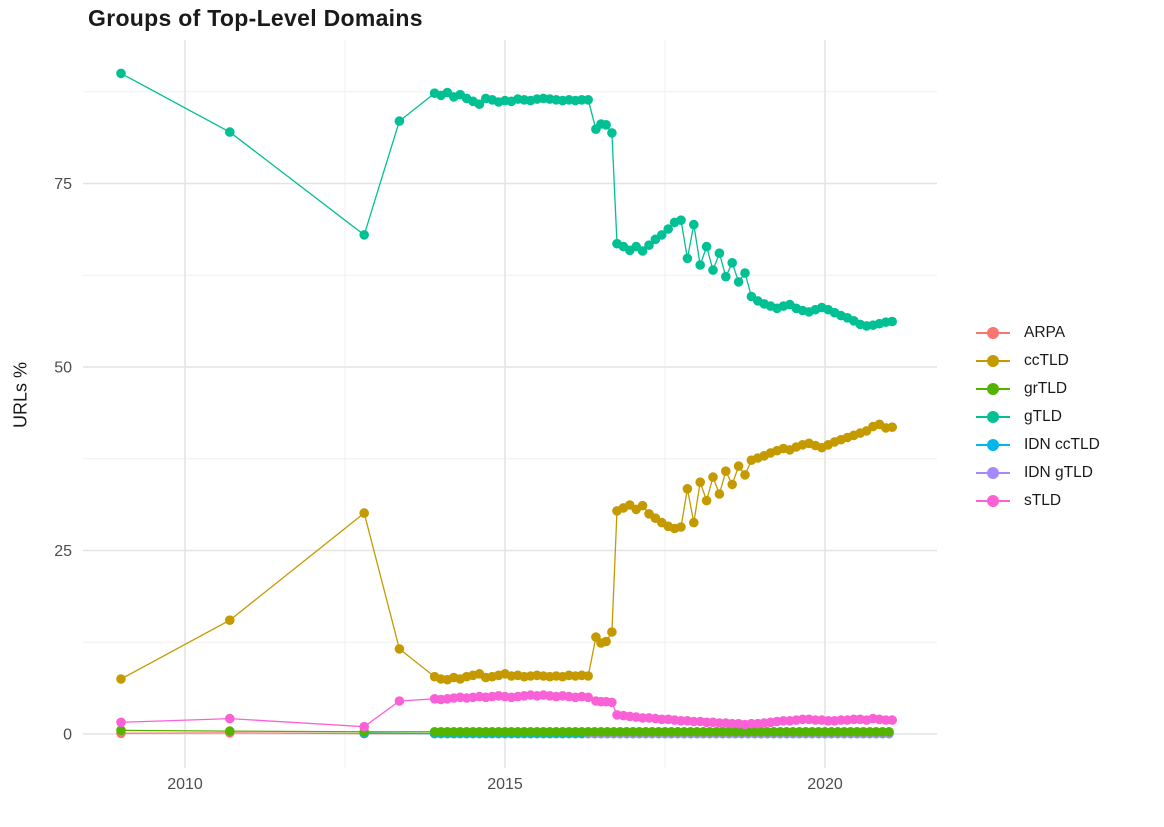  I want to click on legend-label: IDN gTLD, so click(1058, 472).